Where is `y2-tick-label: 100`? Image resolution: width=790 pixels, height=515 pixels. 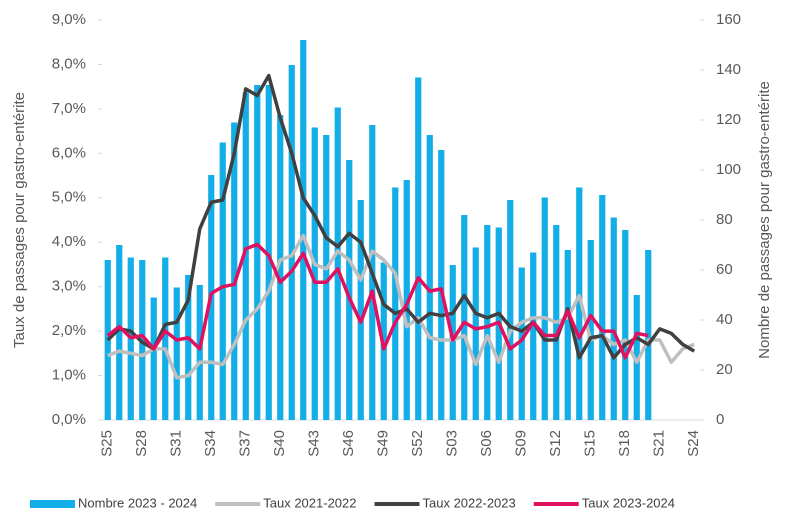
y2-tick-label: 100 is located at coordinates (728, 169).